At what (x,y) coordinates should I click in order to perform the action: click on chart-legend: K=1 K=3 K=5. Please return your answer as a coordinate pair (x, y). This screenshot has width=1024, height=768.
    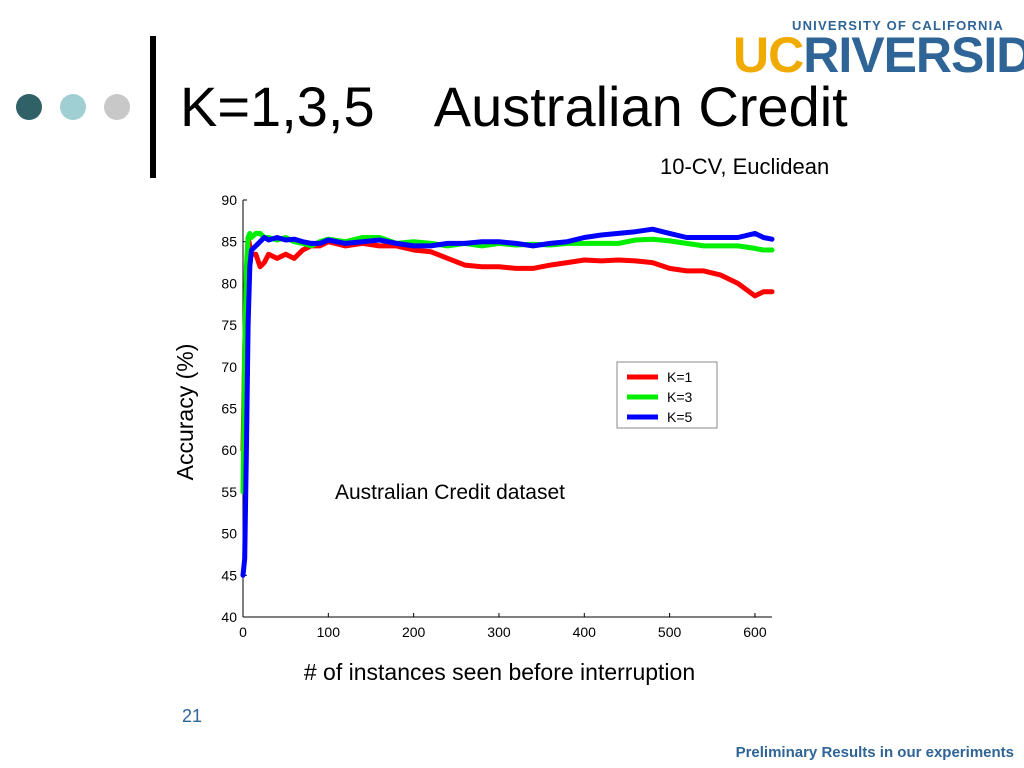
    Looking at the image, I should click on (667, 395).